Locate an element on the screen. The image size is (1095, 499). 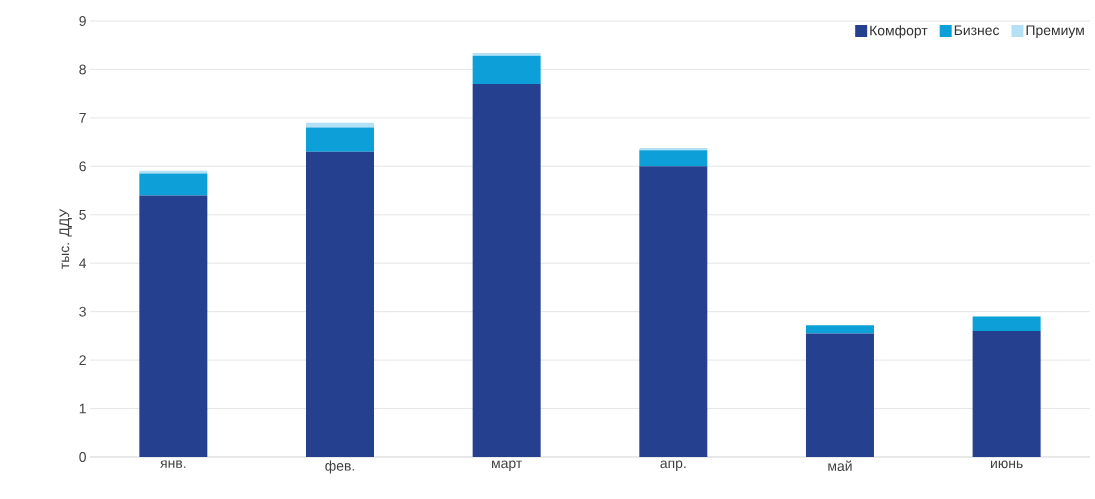
y-tick-label: 1 is located at coordinates (82, 408).